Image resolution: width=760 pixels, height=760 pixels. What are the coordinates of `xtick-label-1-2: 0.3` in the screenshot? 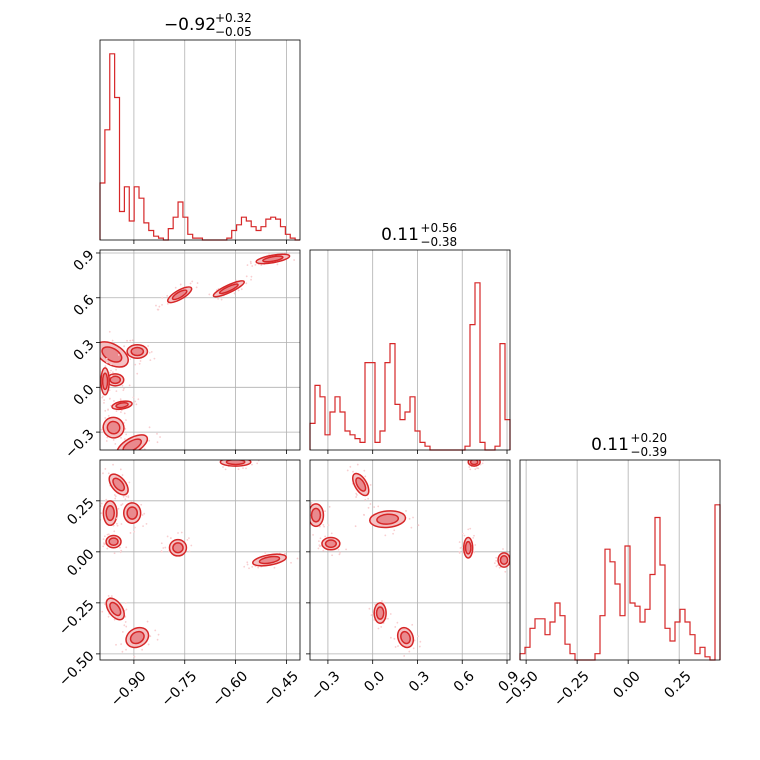 It's located at (419, 681).